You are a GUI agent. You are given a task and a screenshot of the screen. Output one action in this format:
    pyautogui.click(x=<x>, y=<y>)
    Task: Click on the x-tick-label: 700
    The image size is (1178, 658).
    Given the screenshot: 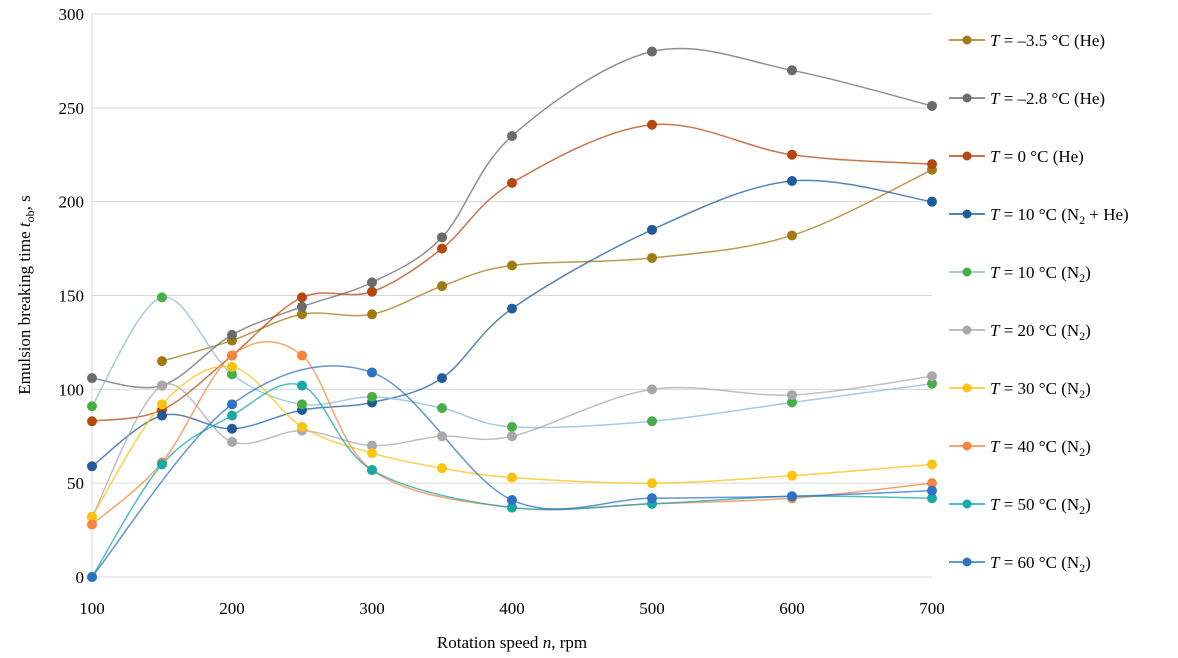 What is the action you would take?
    pyautogui.click(x=932, y=608)
    